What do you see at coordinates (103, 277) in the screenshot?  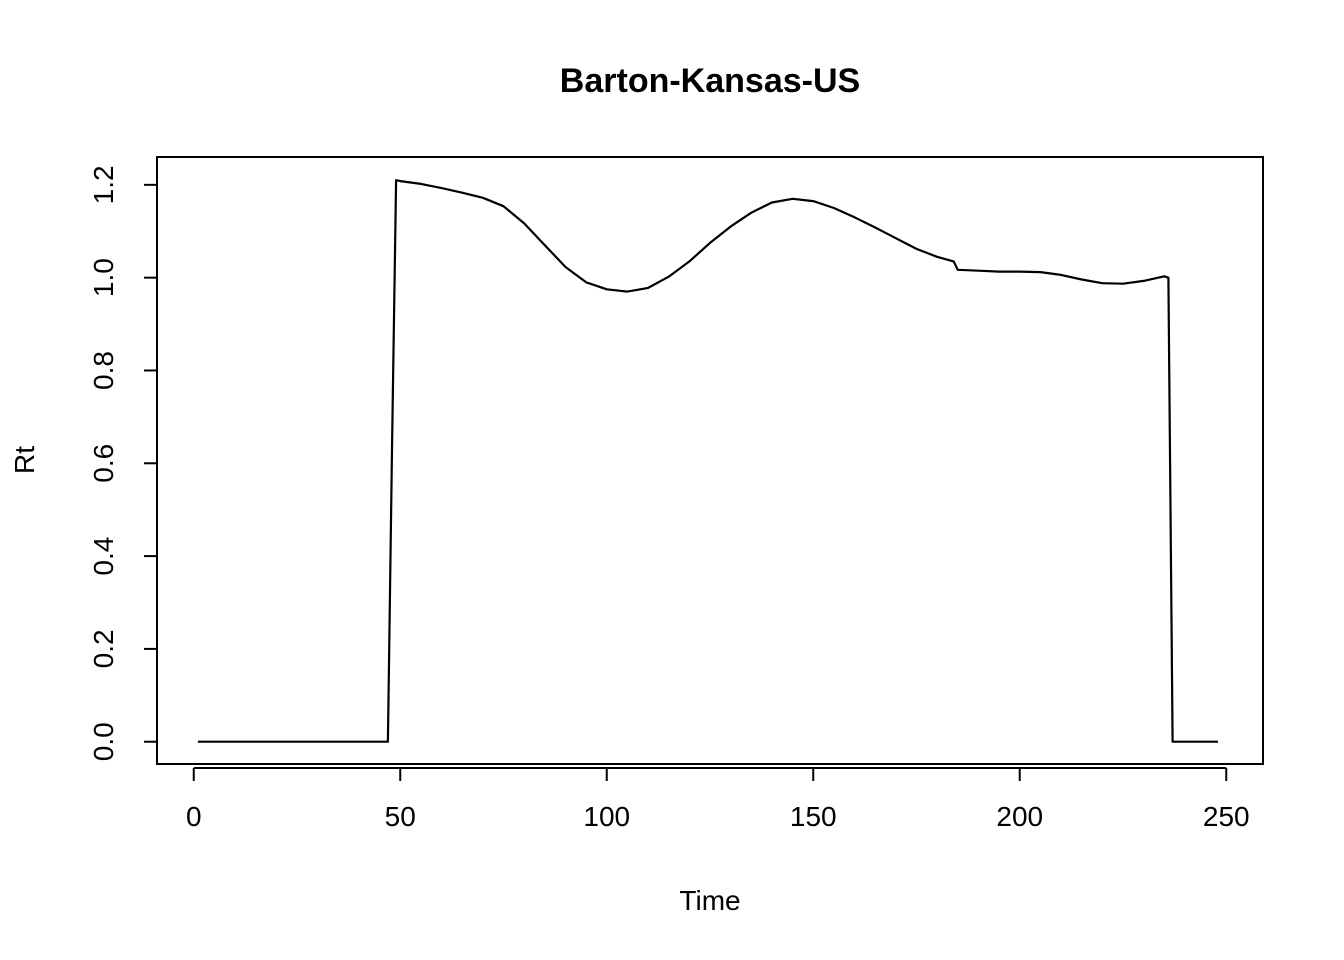 I see `y-tick-label: 1.0` at bounding box center [103, 277].